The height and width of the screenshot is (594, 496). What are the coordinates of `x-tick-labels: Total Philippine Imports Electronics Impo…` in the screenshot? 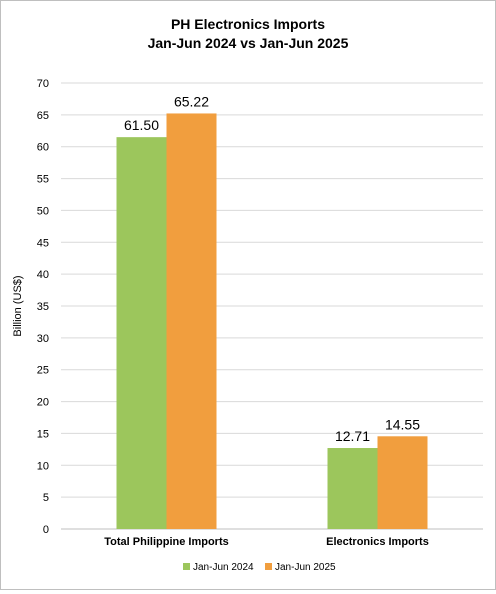 It's located at (266, 542).